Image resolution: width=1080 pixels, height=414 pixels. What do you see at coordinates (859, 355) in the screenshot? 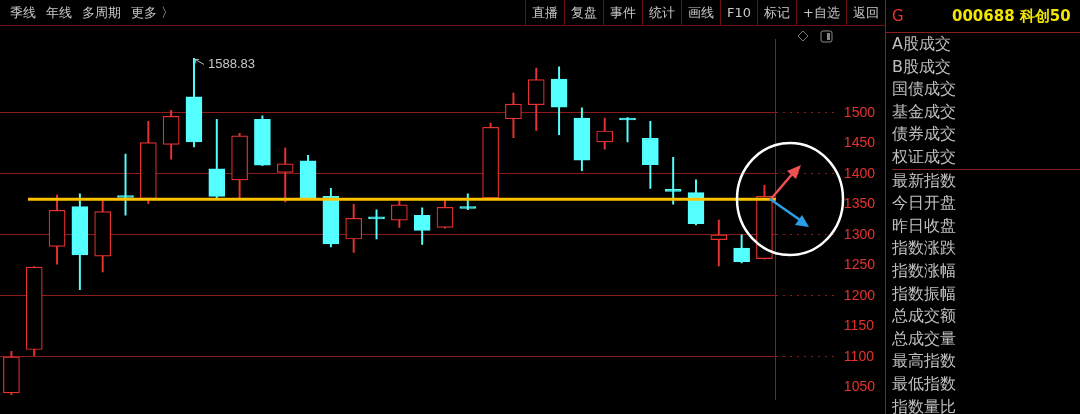
I see `y-tick-label: 1100` at bounding box center [859, 355].